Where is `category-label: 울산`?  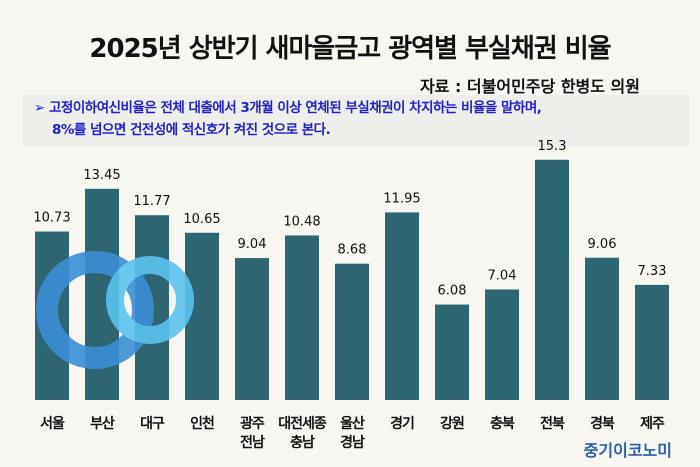 category-label: 울산 is located at coordinates (352, 423).